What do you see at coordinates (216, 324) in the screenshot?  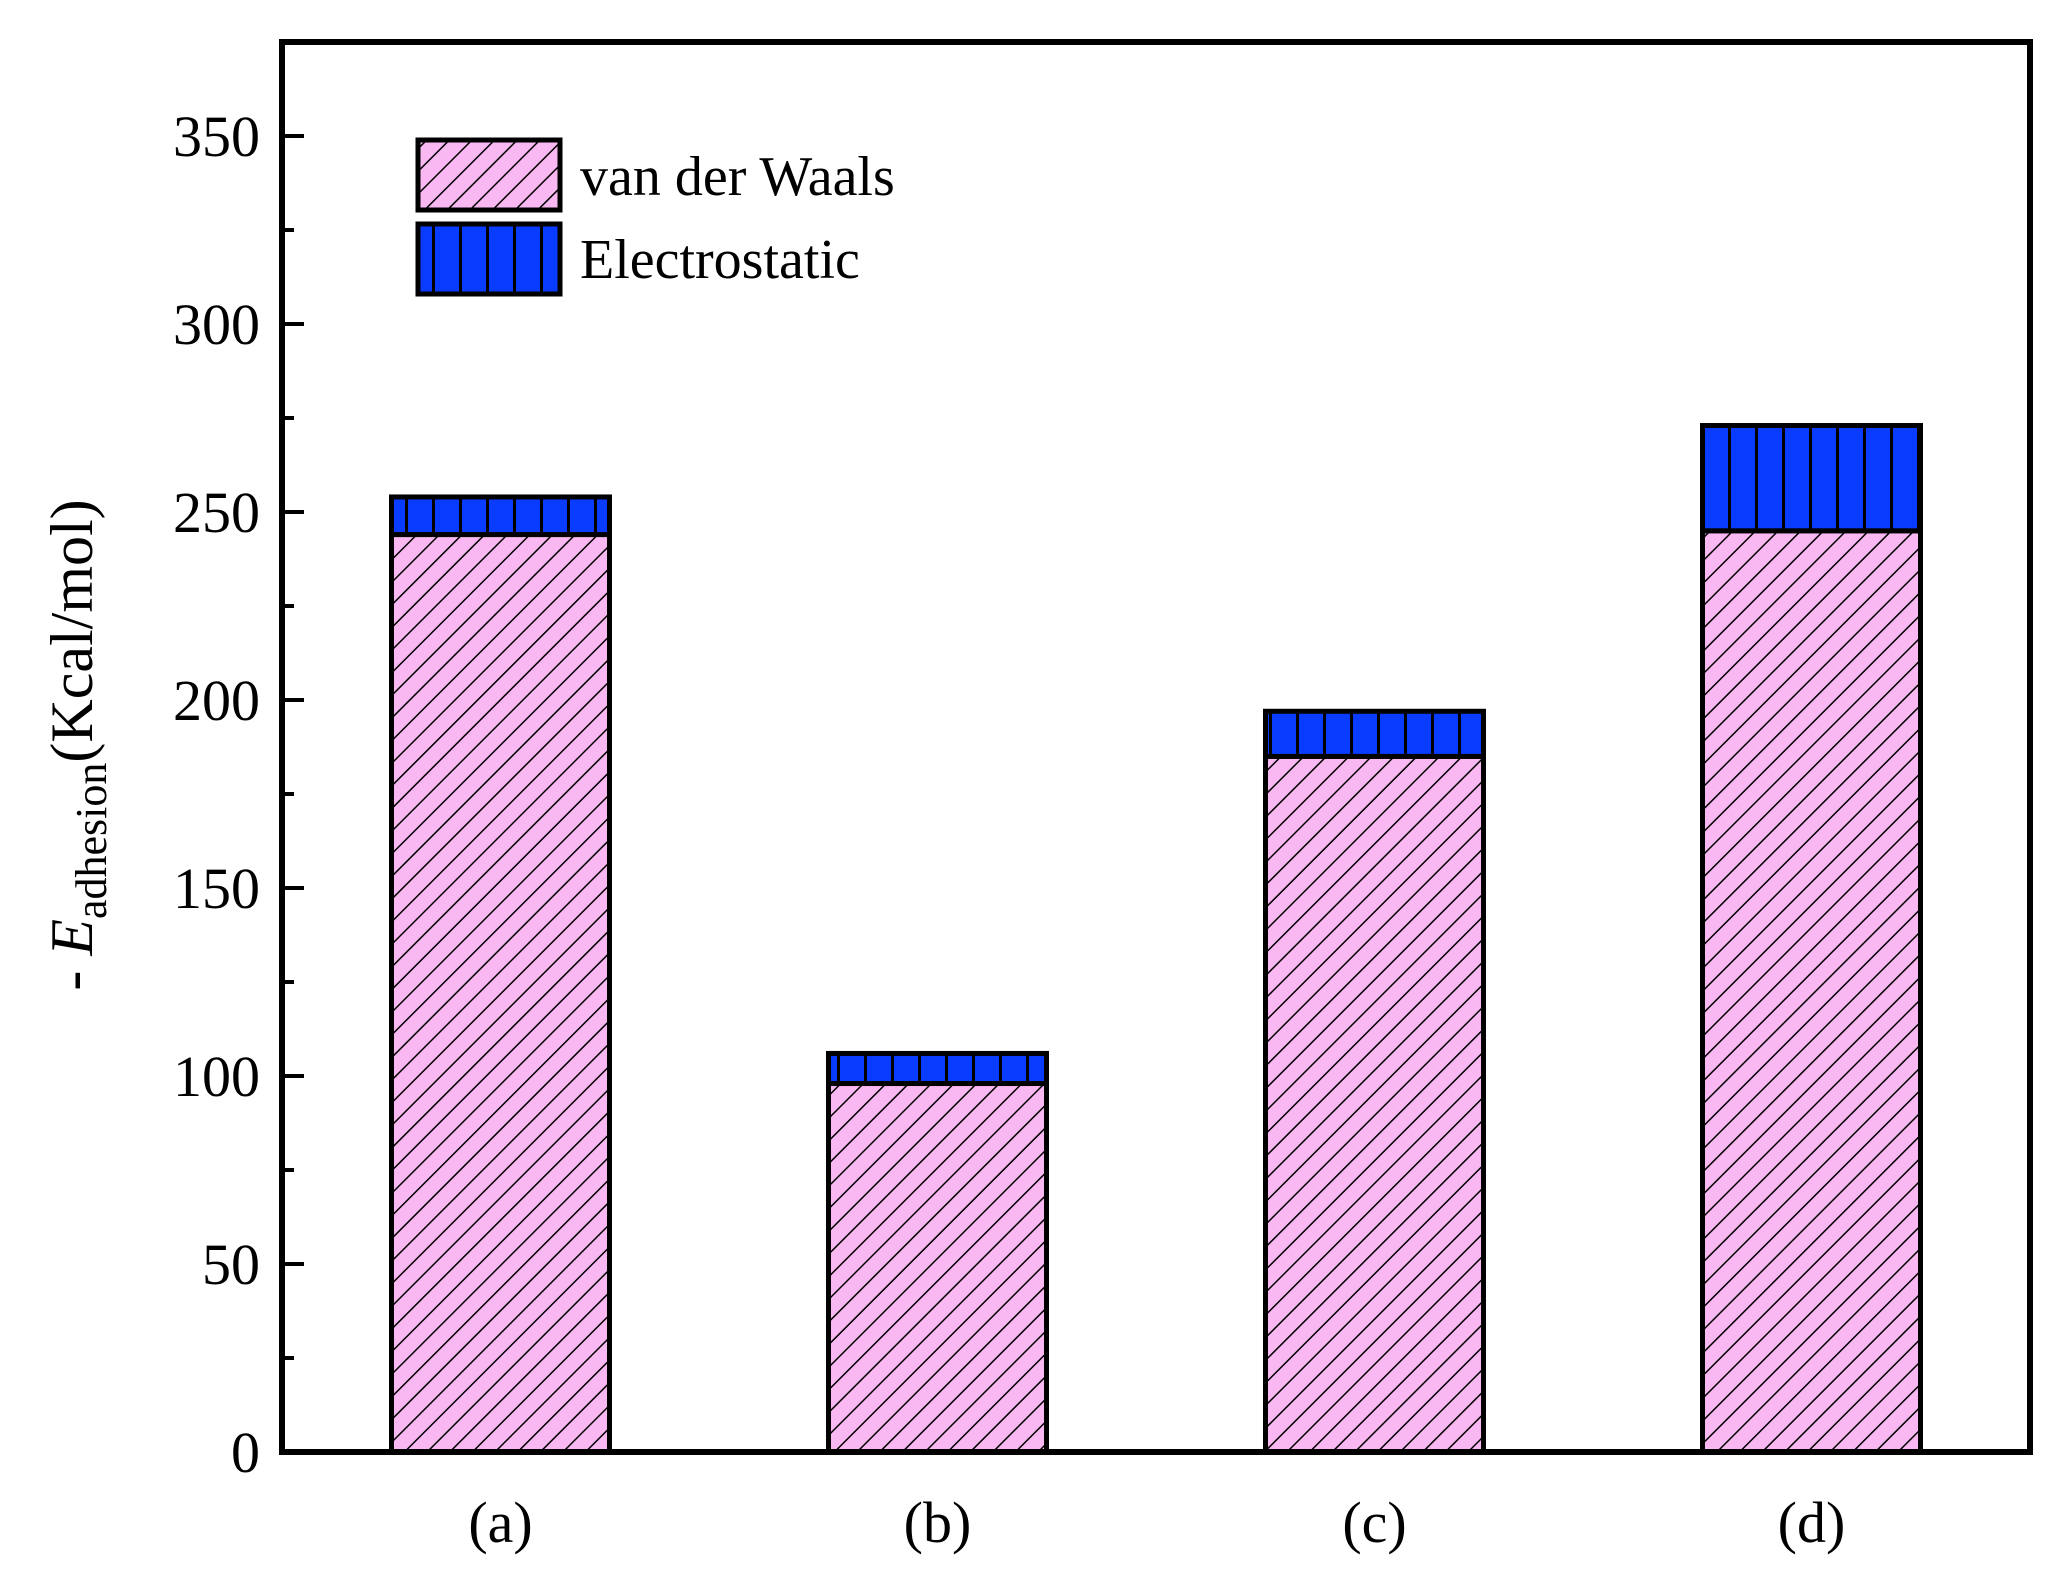 I see `y-tick-label: 300` at bounding box center [216, 324].